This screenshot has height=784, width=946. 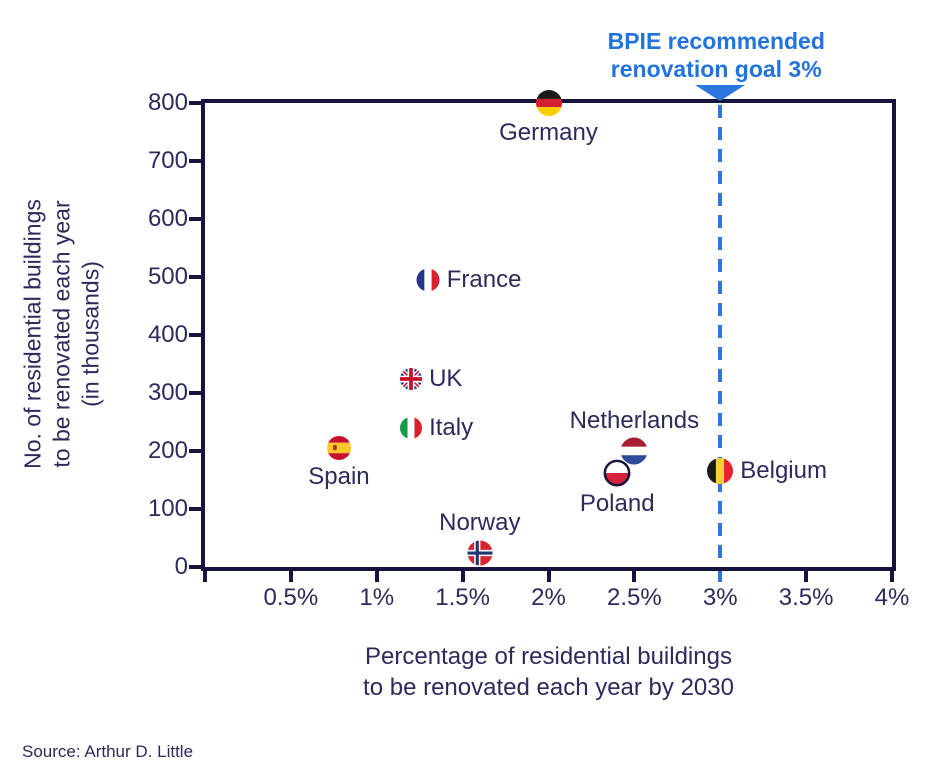 I want to click on y-tick-label: 700, so click(x=167, y=160).